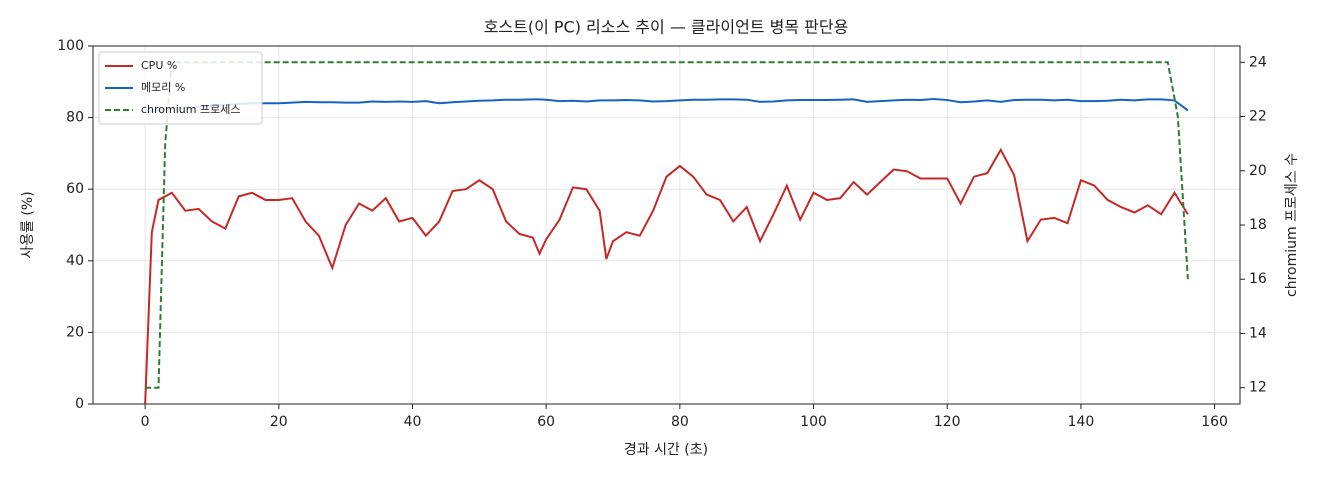 This screenshot has height=484, width=1320. What do you see at coordinates (666, 27) in the screenshot?
I see `chart-title: 호스트(이 PC) 리소스 추이 — 클라이언트 병목 판단용` at bounding box center [666, 27].